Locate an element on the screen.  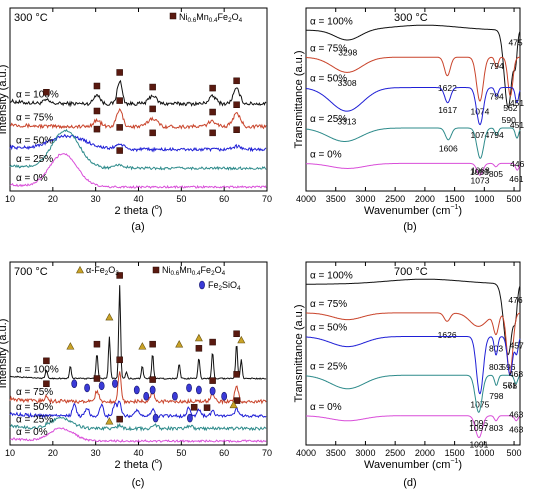
x-axis-label: 2 theta (o) is located at coordinates (139, 210).